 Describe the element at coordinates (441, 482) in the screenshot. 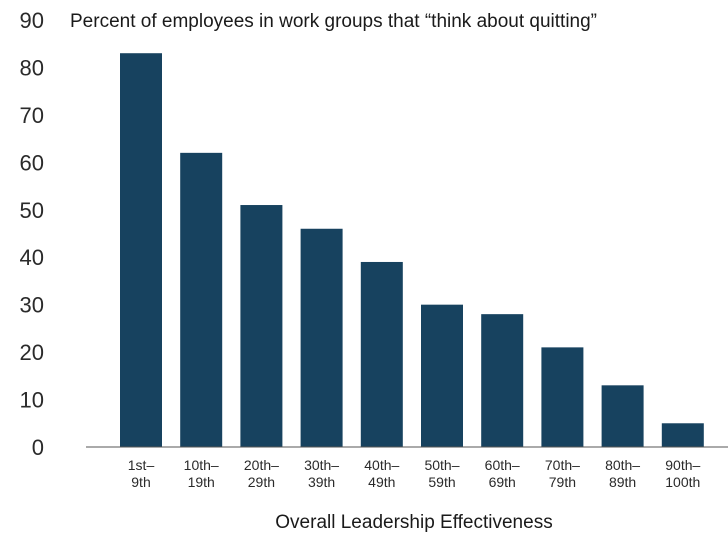

I see `x-tick-label-line: 59th` at that location.